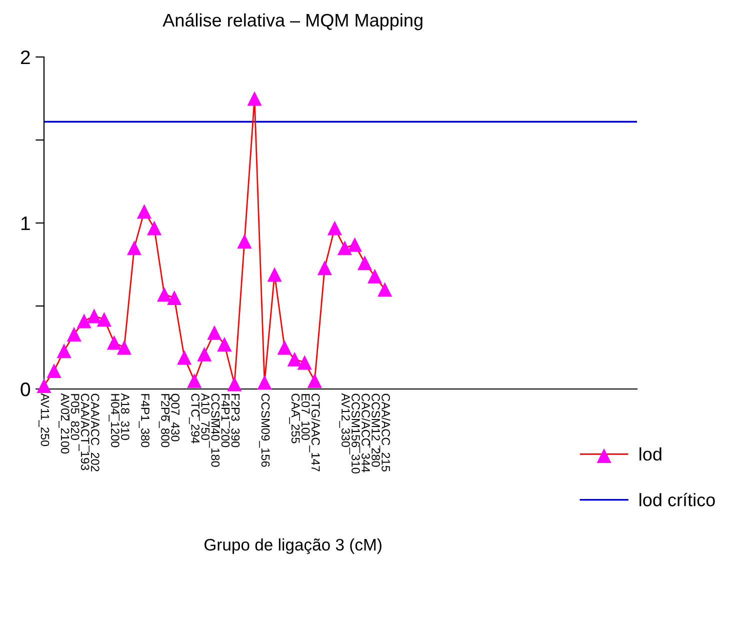  Describe the element at coordinates (264, 430) in the screenshot. I see `x-tick-label: CCSM09_156` at that location.